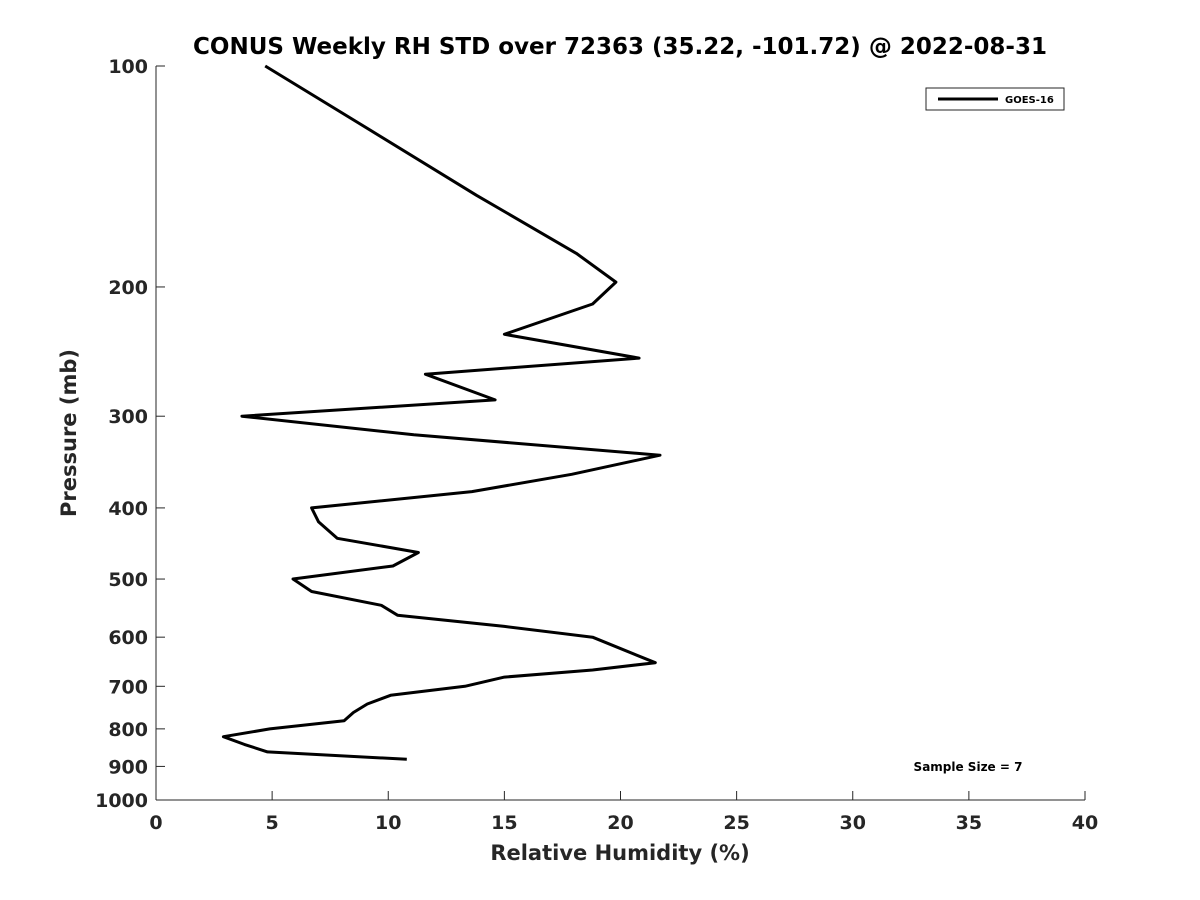 Image resolution: width=1200 pixels, height=900 pixels. What do you see at coordinates (69, 433) in the screenshot?
I see `y-axis-label: Pressure (mb)` at bounding box center [69, 433].